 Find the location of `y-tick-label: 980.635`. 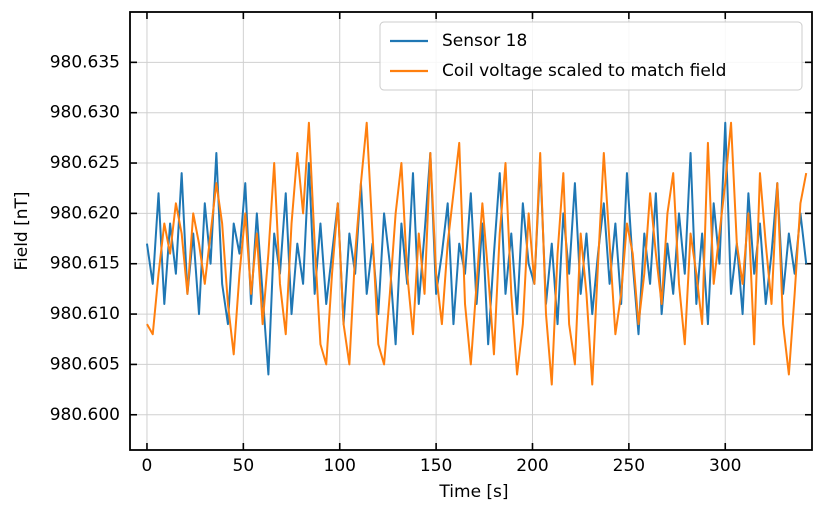

y-tick-label: 980.635 is located at coordinates (85, 62).